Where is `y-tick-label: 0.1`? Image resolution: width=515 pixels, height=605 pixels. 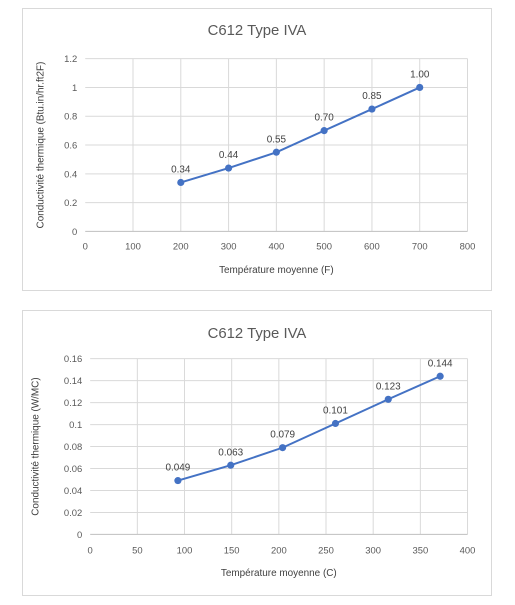 y-tick-label: 0.1 is located at coordinates (75, 424).